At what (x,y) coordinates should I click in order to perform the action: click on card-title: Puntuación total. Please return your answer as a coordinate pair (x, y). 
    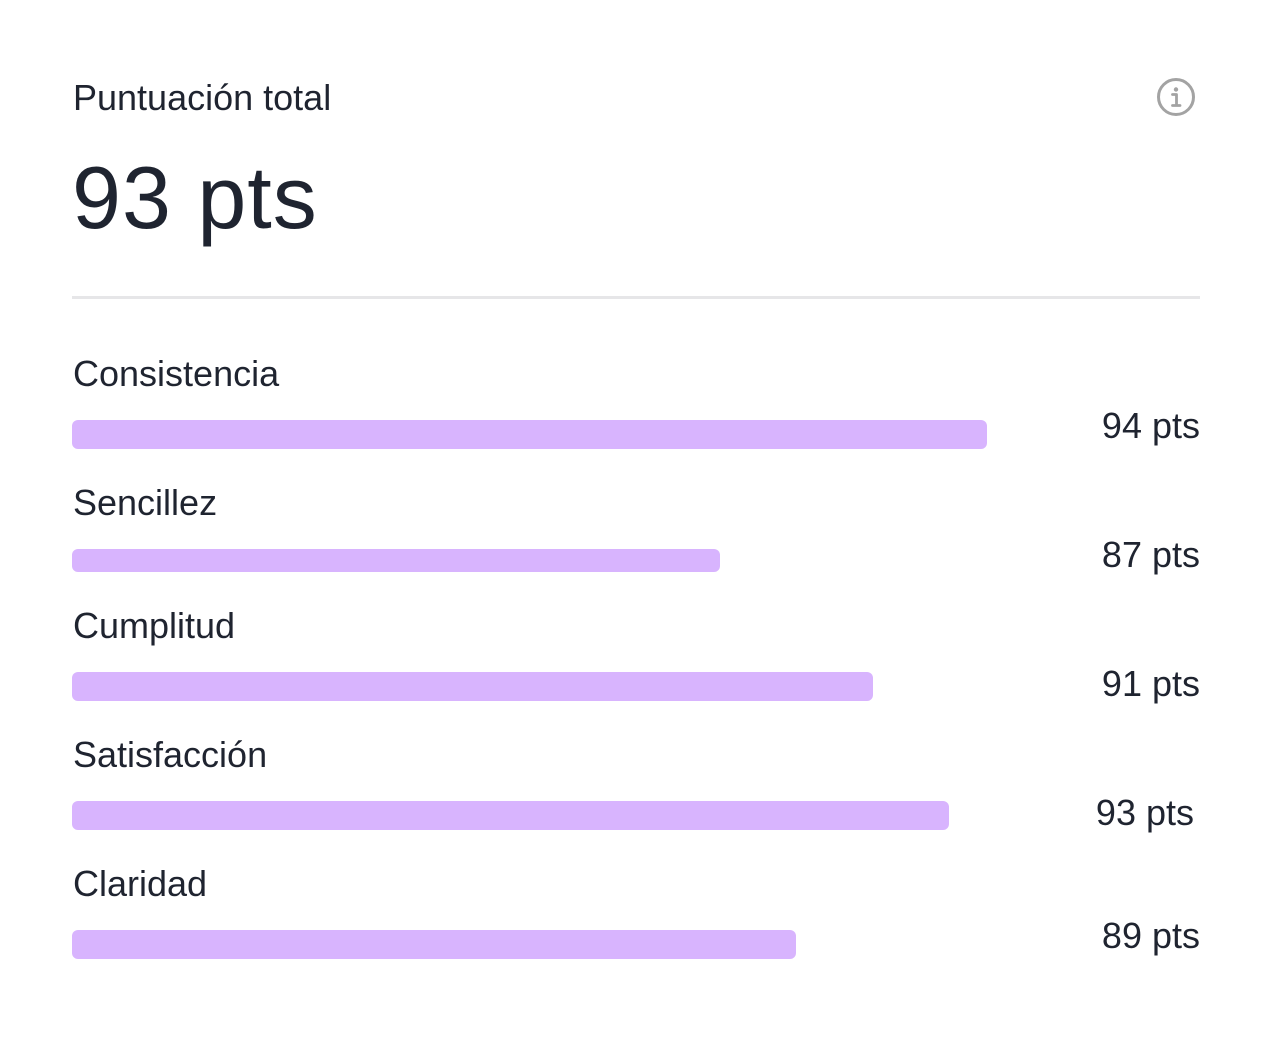
    Looking at the image, I should click on (202, 97).